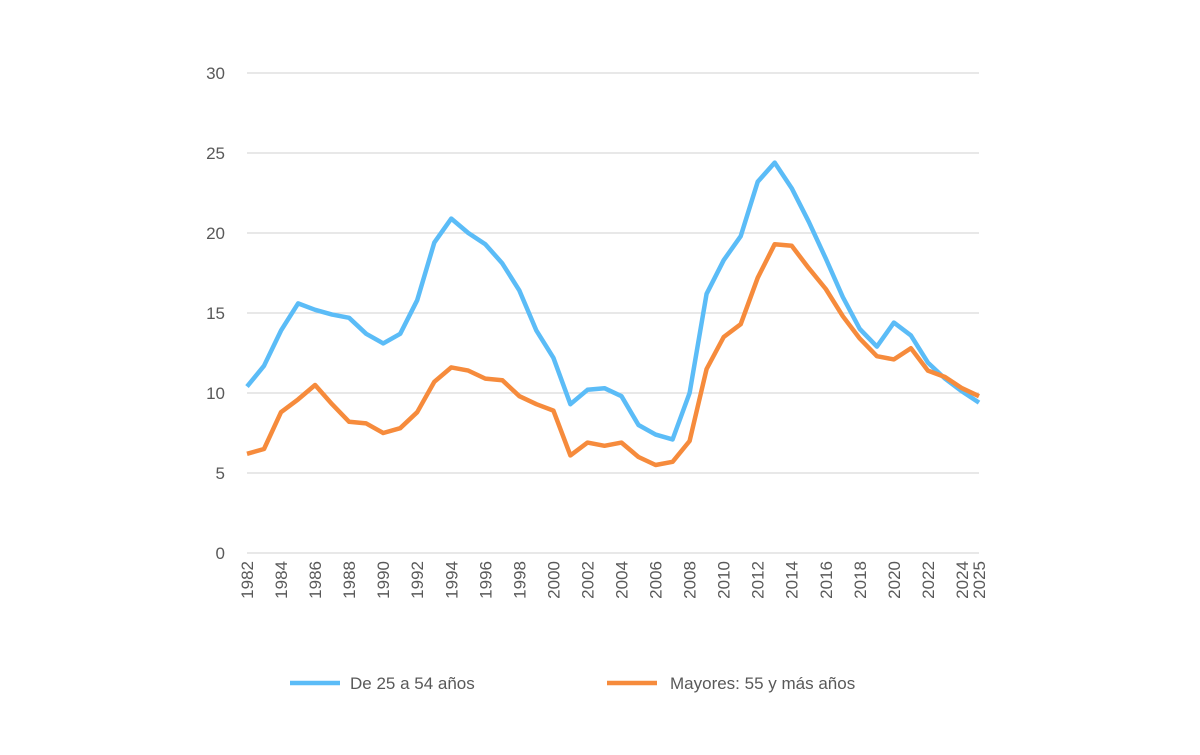 The width and height of the screenshot is (1200, 755). I want to click on y-tick-label: 0, so click(220, 553).